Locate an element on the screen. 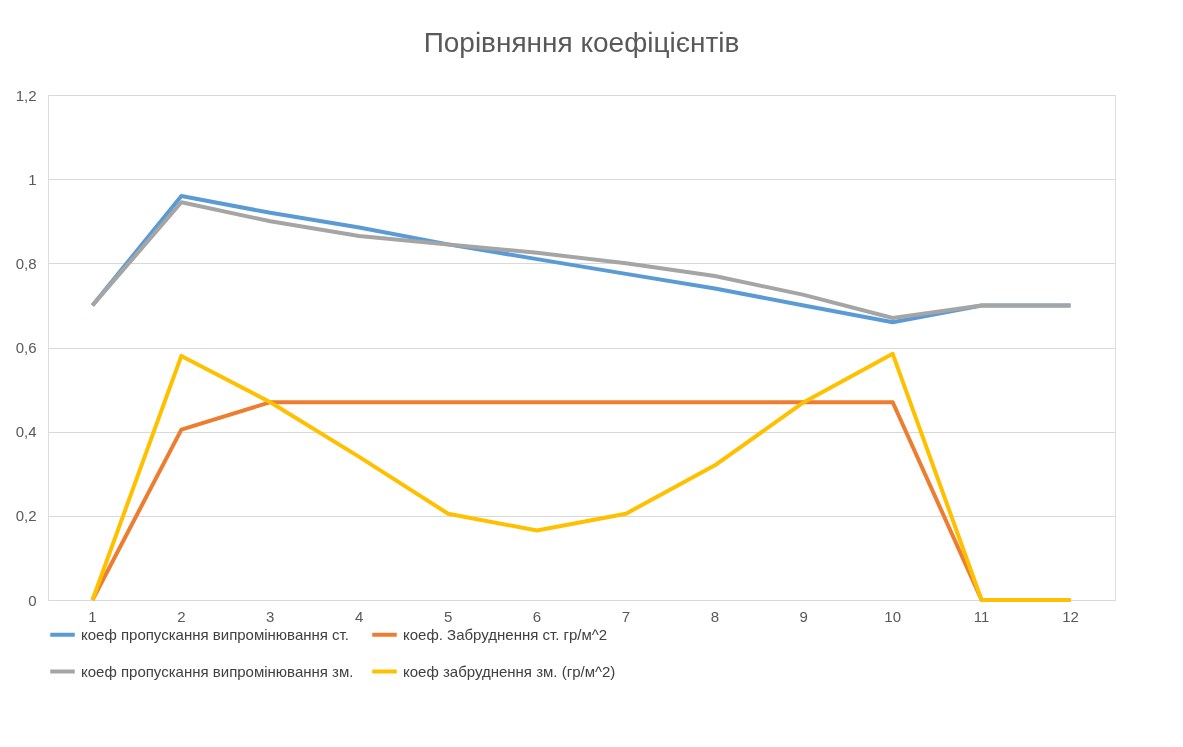 The image size is (1183, 747). x-tick-label: 1 is located at coordinates (92, 616).